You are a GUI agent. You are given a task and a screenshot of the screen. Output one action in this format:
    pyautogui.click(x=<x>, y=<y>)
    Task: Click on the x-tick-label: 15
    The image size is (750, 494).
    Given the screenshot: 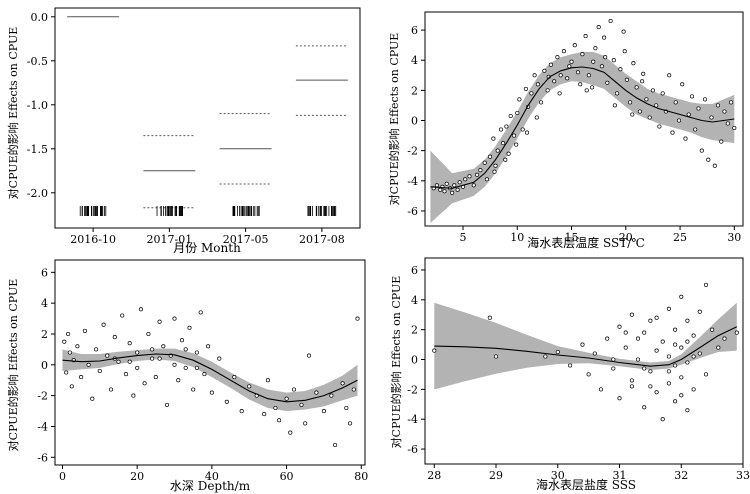 What is the action you would take?
    pyautogui.click(x=572, y=237)
    